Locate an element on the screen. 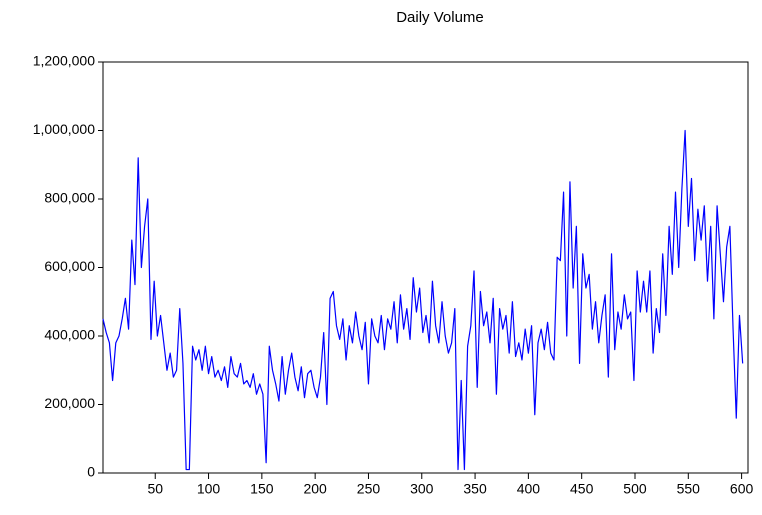  y-tick-label: 800,000 is located at coordinates (69, 198).